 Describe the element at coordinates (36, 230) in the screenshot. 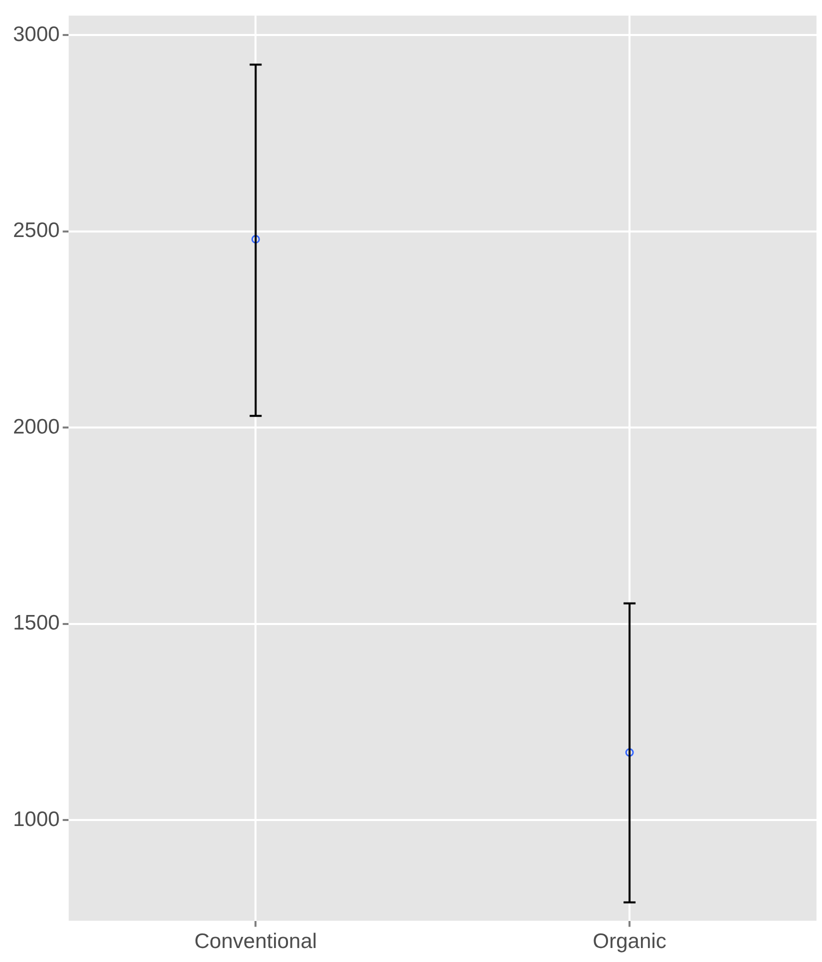

I see `y-tick-label: 2500` at that location.